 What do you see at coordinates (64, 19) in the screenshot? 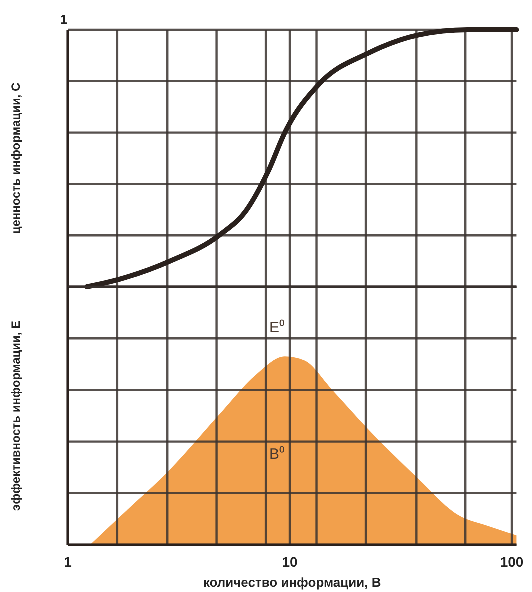
I see `text: 1` at bounding box center [64, 19].